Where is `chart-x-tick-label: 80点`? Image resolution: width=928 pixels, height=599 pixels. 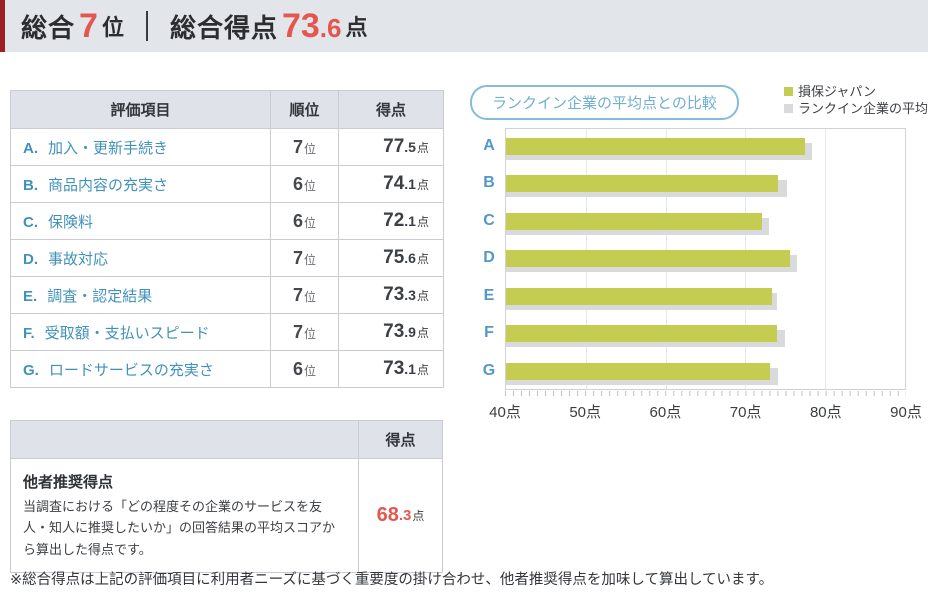 chart-x-tick-label: 80点 is located at coordinates (825, 412).